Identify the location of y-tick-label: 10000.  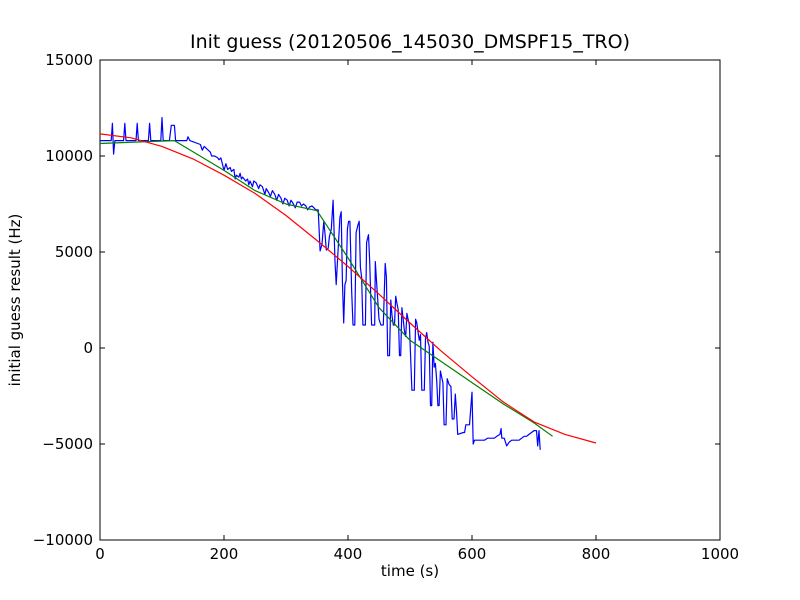
(69, 156).